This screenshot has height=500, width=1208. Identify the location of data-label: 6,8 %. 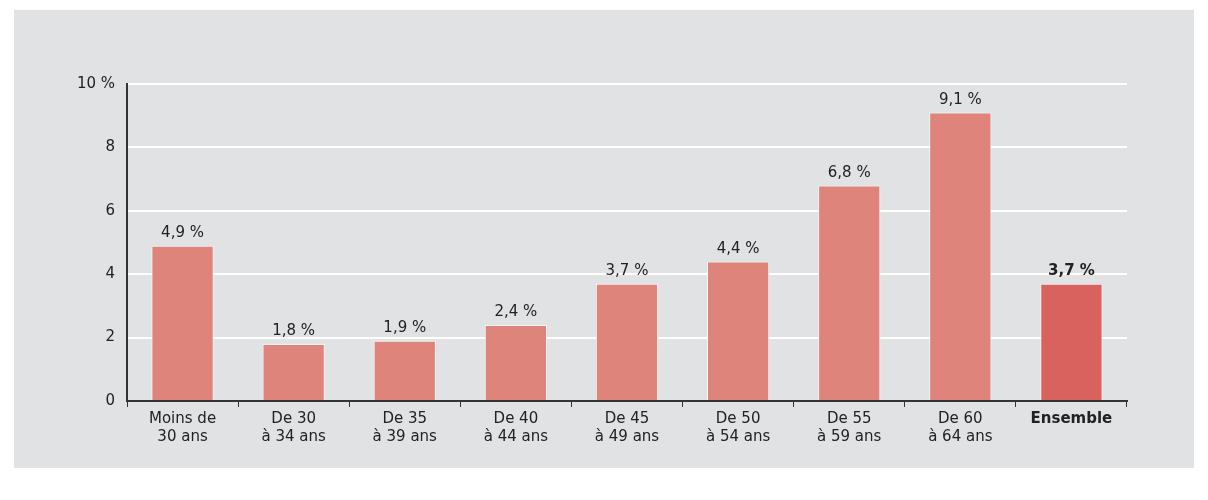
(849, 171).